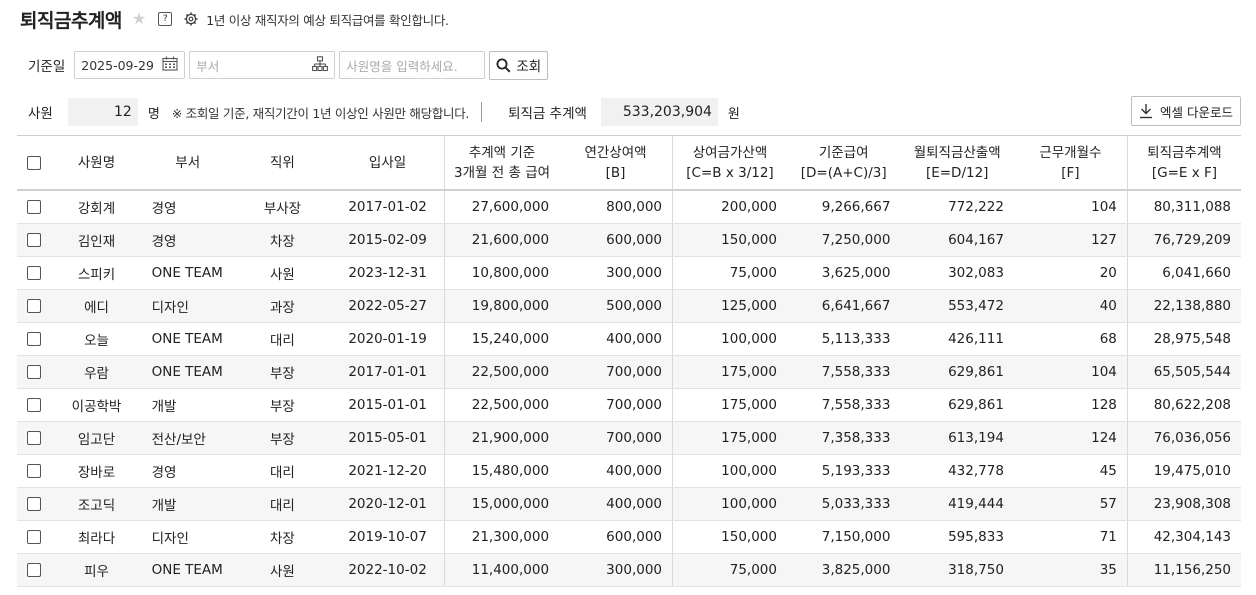 Image resolution: width=1256 pixels, height=595 pixels. I want to click on row-name-cell: 임고단, so click(96, 438).